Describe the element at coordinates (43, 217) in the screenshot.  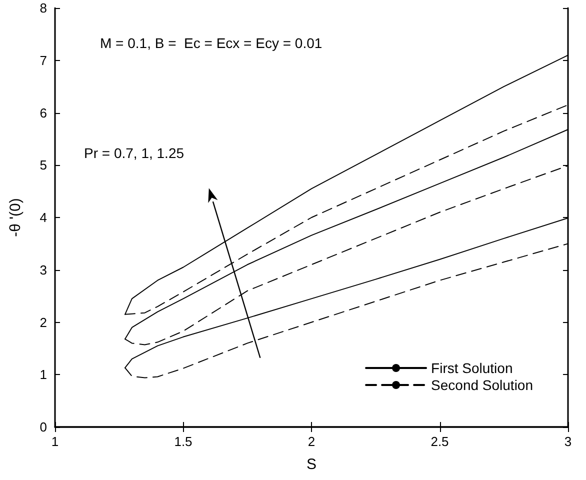
I see `y-tick-label: 4` at that location.